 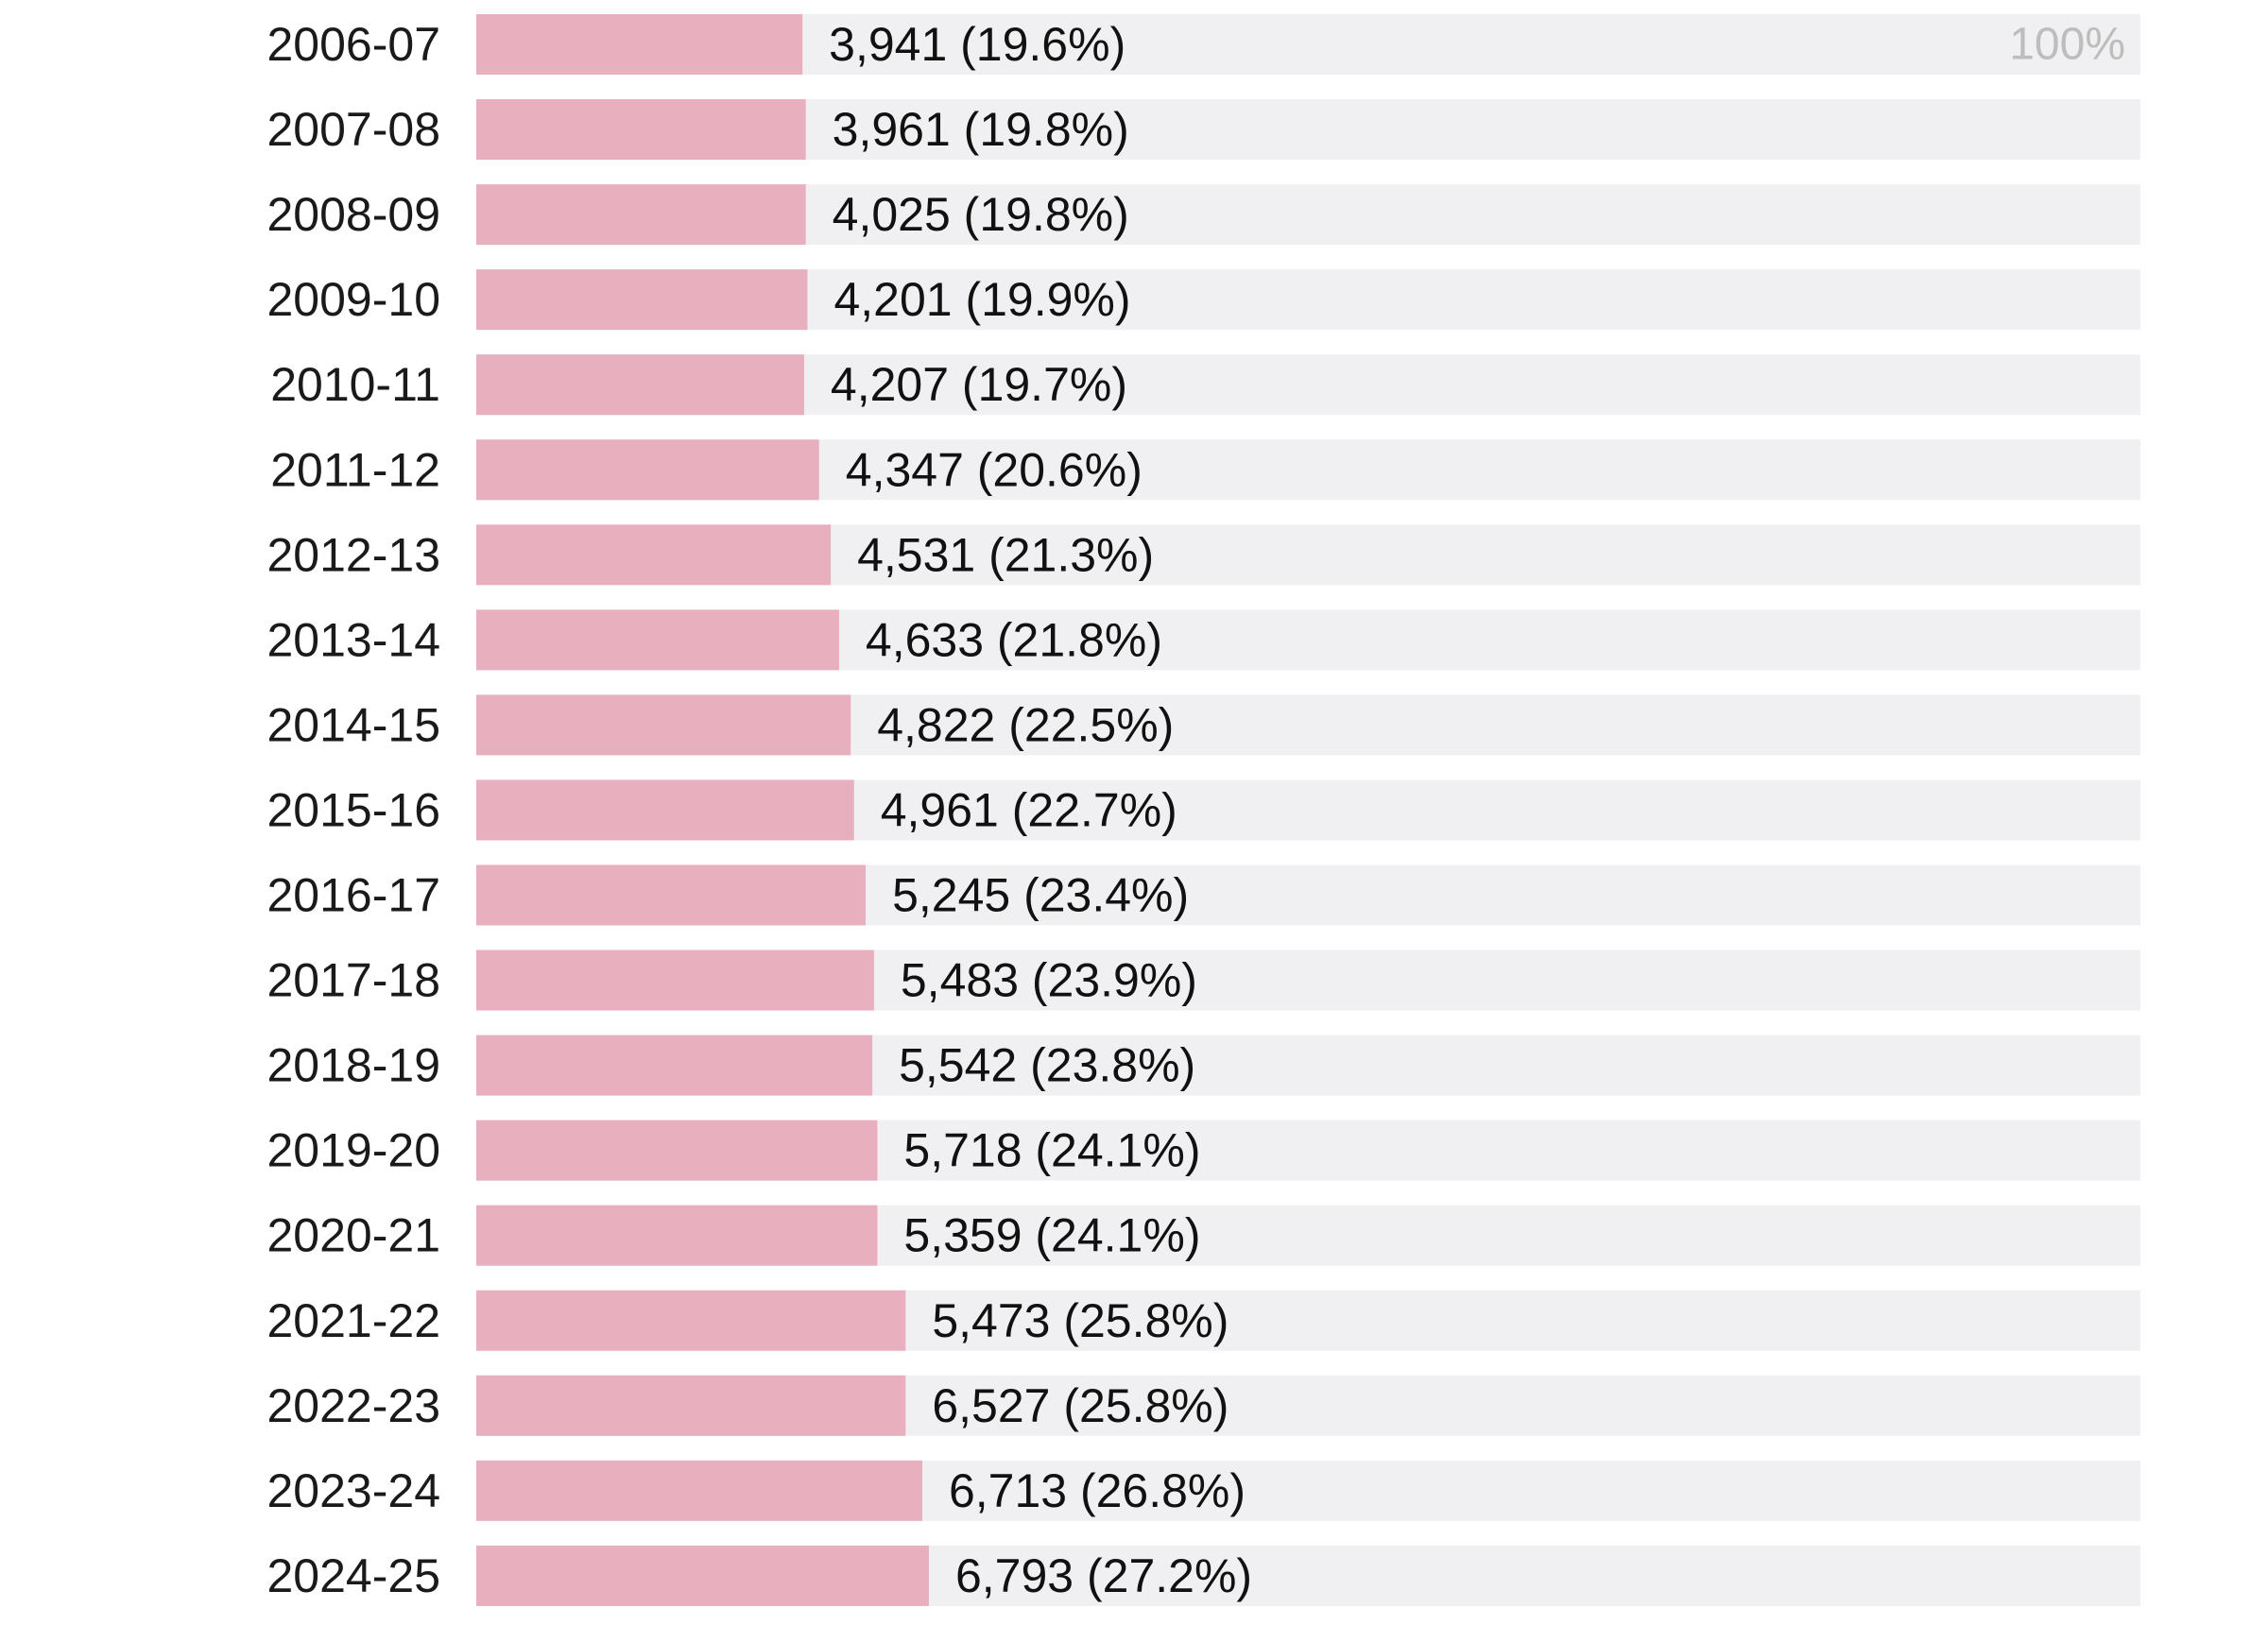 I want to click on data-label: 6,713 (26.8%), so click(x=1097, y=1491).